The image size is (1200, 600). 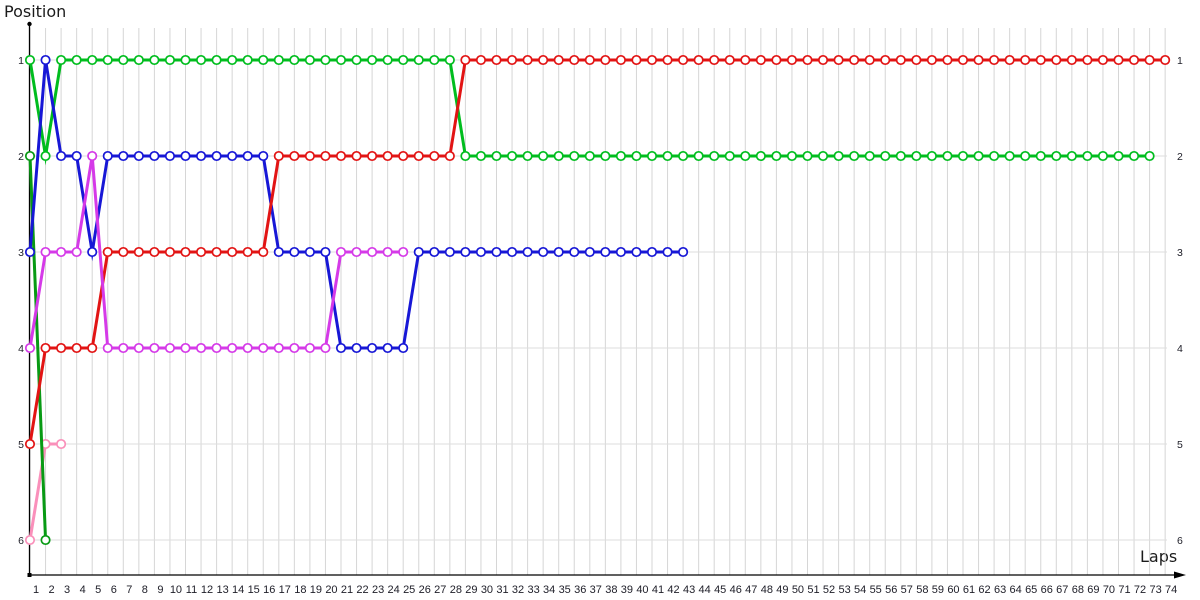 What do you see at coordinates (45, 540) in the screenshot?
I see `data-point-dark-green` at bounding box center [45, 540].